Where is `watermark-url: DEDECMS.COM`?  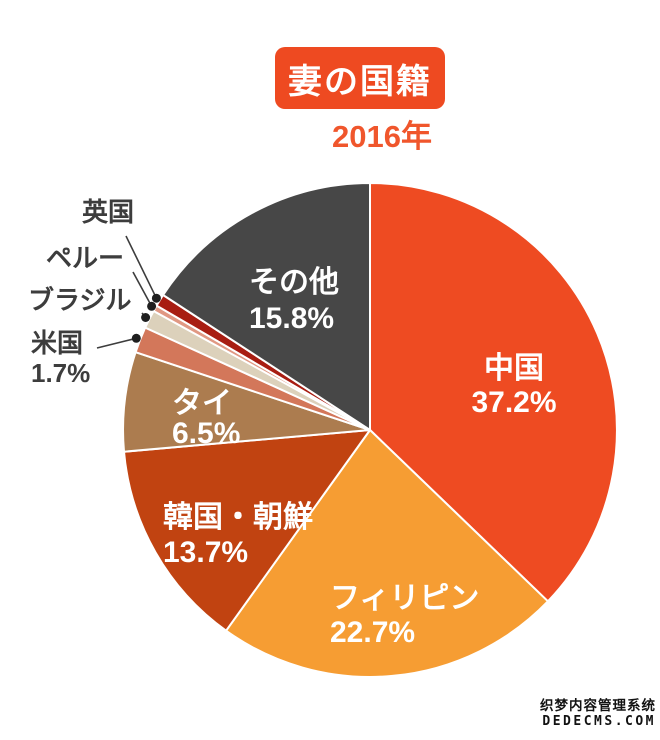 watermark-url: DEDECMS.COM is located at coordinates (599, 721).